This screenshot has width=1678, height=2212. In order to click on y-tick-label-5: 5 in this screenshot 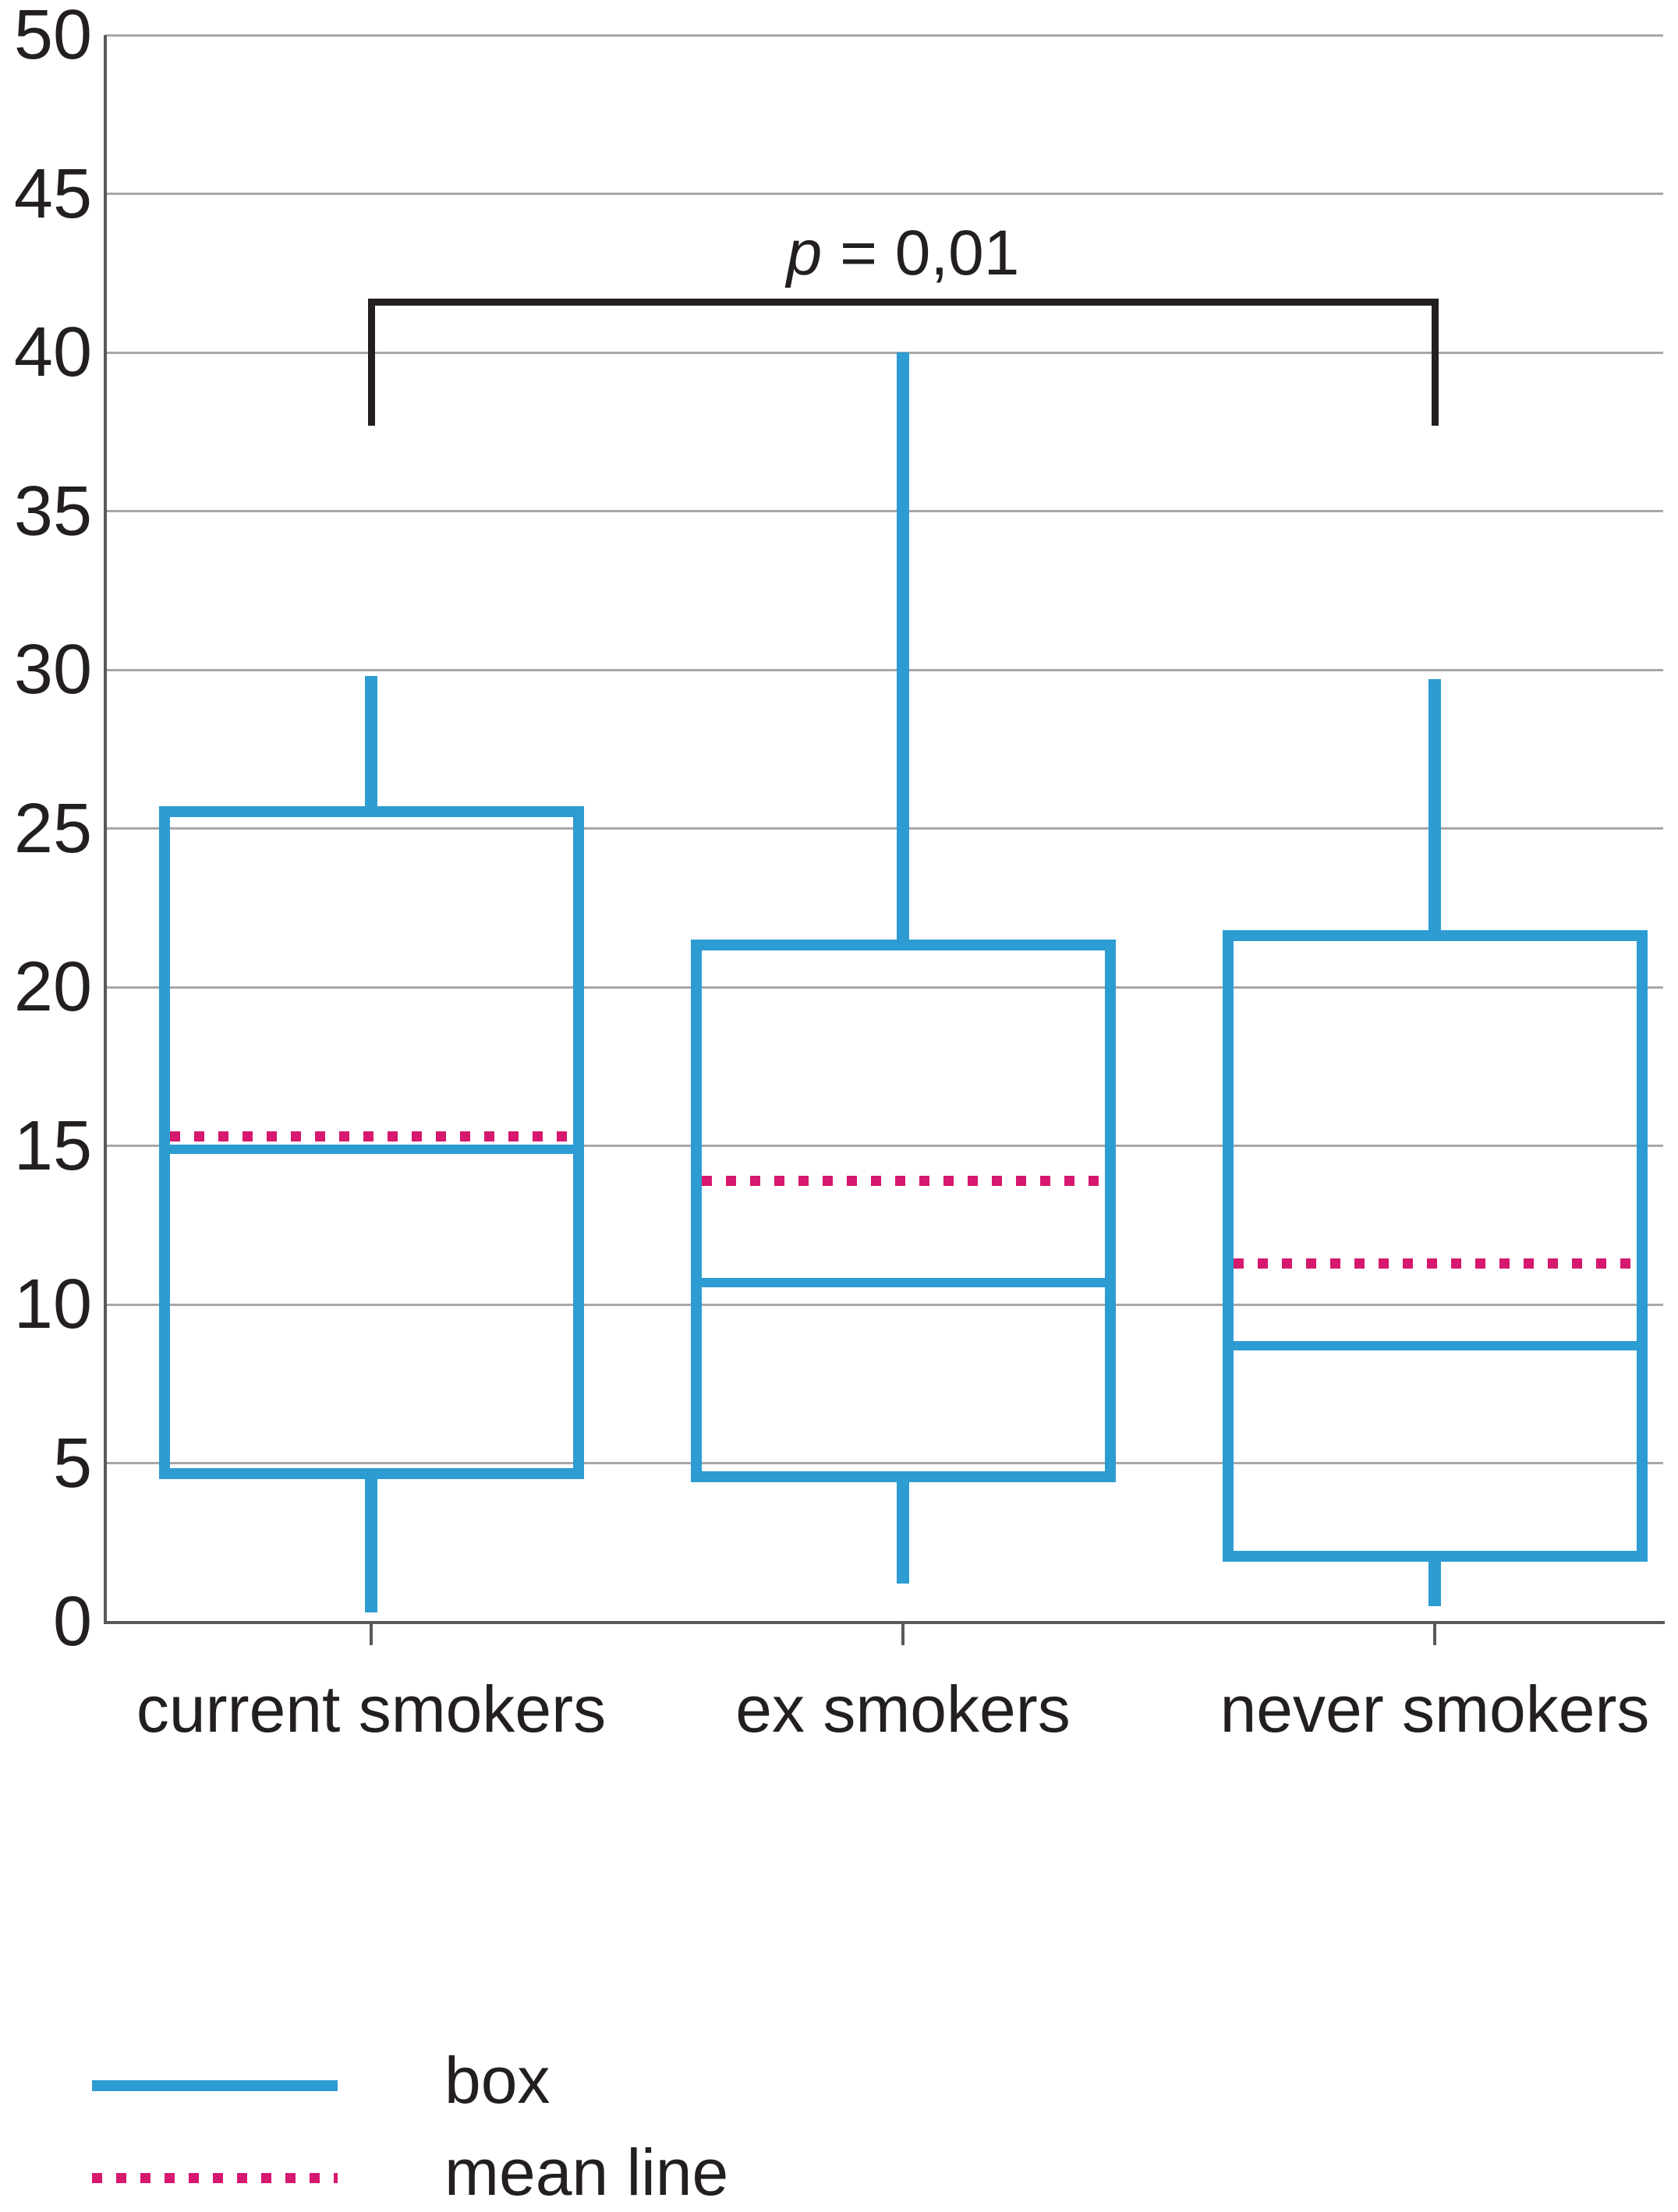, I will do `click(72, 1463)`.